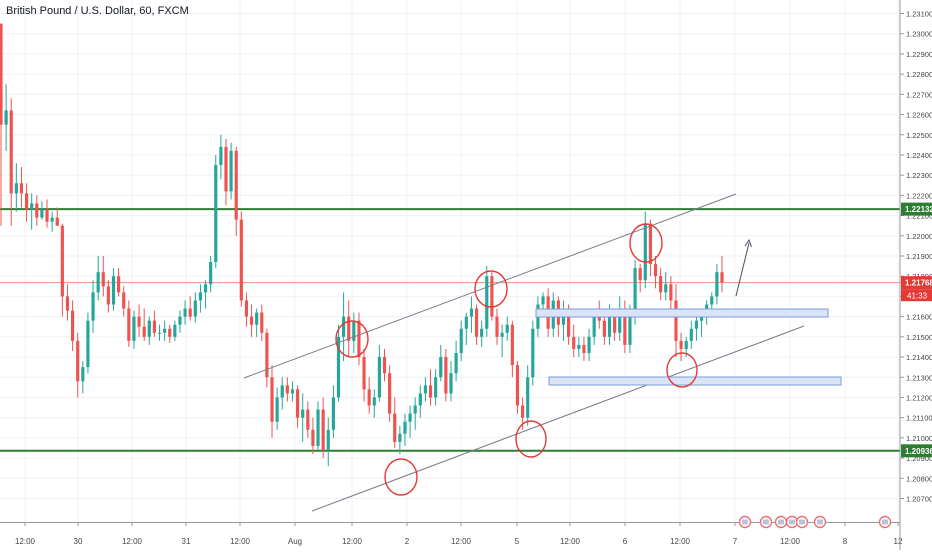 The width and height of the screenshot is (932, 555). Describe the element at coordinates (682, 313) in the screenshot. I see `resistance-zone-rect` at that location.